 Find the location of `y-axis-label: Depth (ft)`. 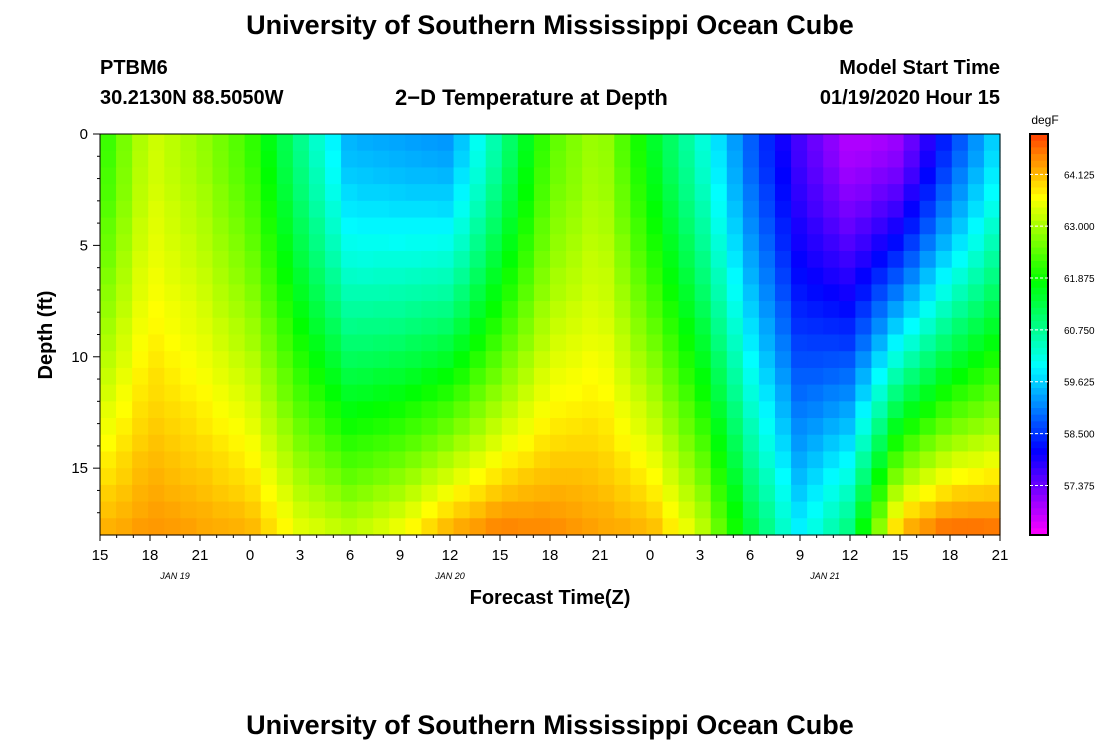

y-axis-label: Depth (ft) is located at coordinates (46, 335).